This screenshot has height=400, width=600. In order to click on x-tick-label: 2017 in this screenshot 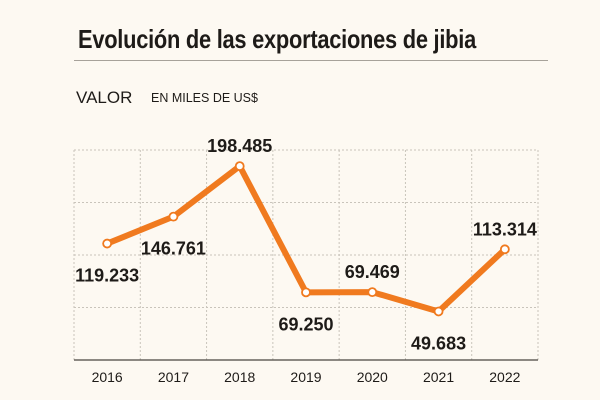, I will do `click(173, 377)`.